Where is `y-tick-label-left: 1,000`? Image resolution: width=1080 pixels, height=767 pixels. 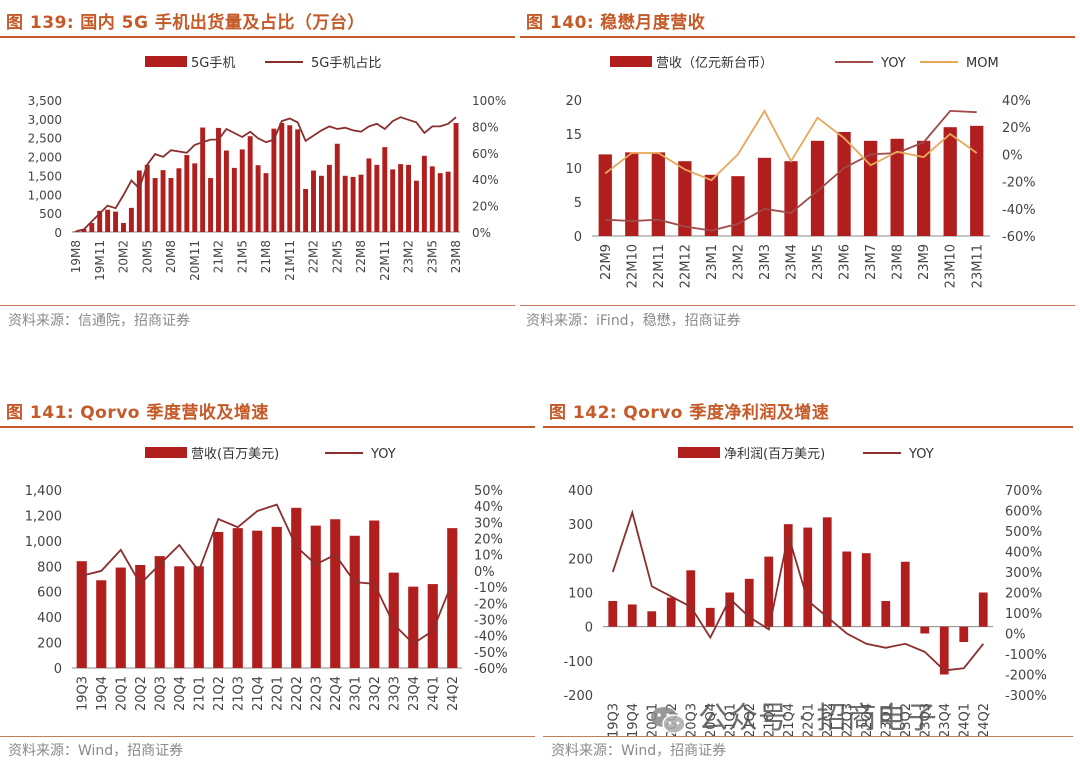 y-tick-label-left: 1,000 is located at coordinates (43, 542).